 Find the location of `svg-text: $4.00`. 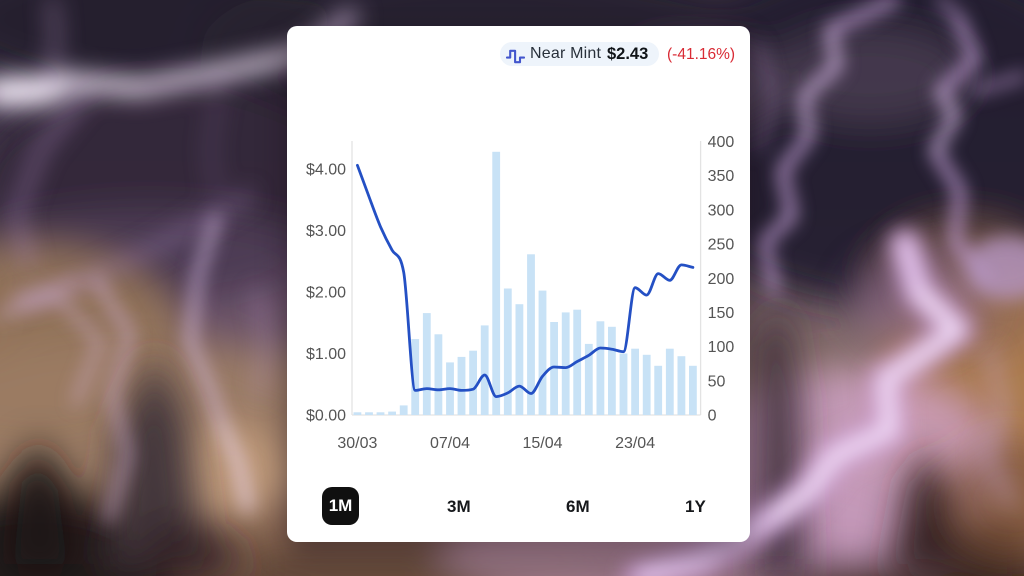

svg-text: $4.00 is located at coordinates (326, 170).